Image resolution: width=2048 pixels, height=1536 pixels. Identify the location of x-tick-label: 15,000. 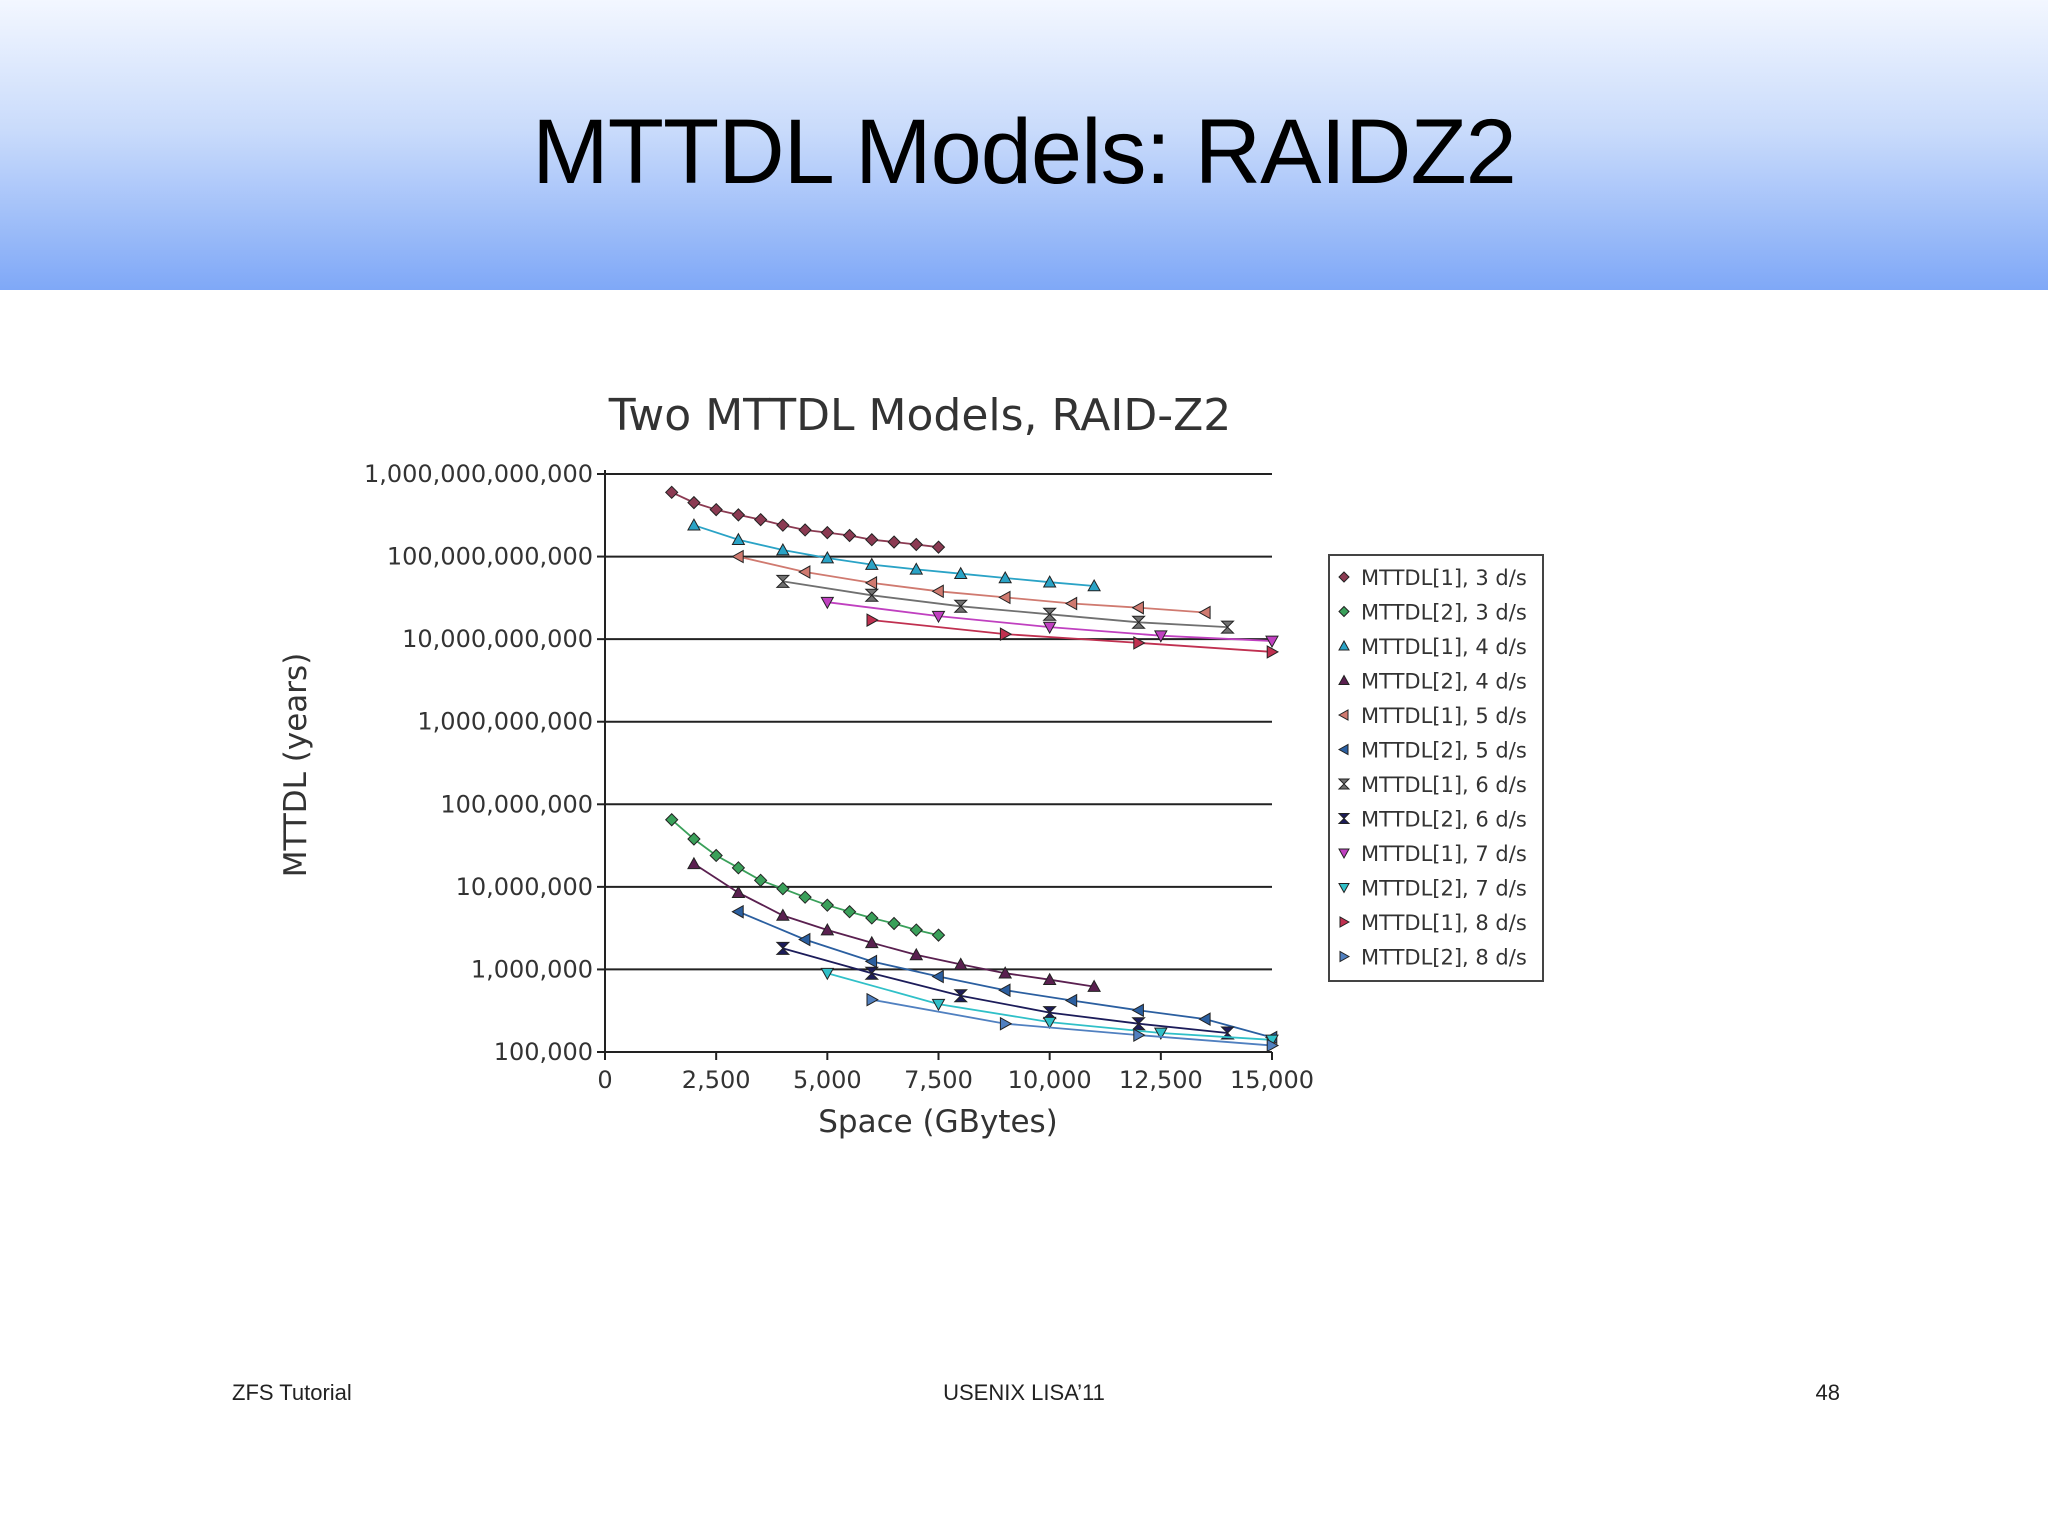
(1272, 1080).